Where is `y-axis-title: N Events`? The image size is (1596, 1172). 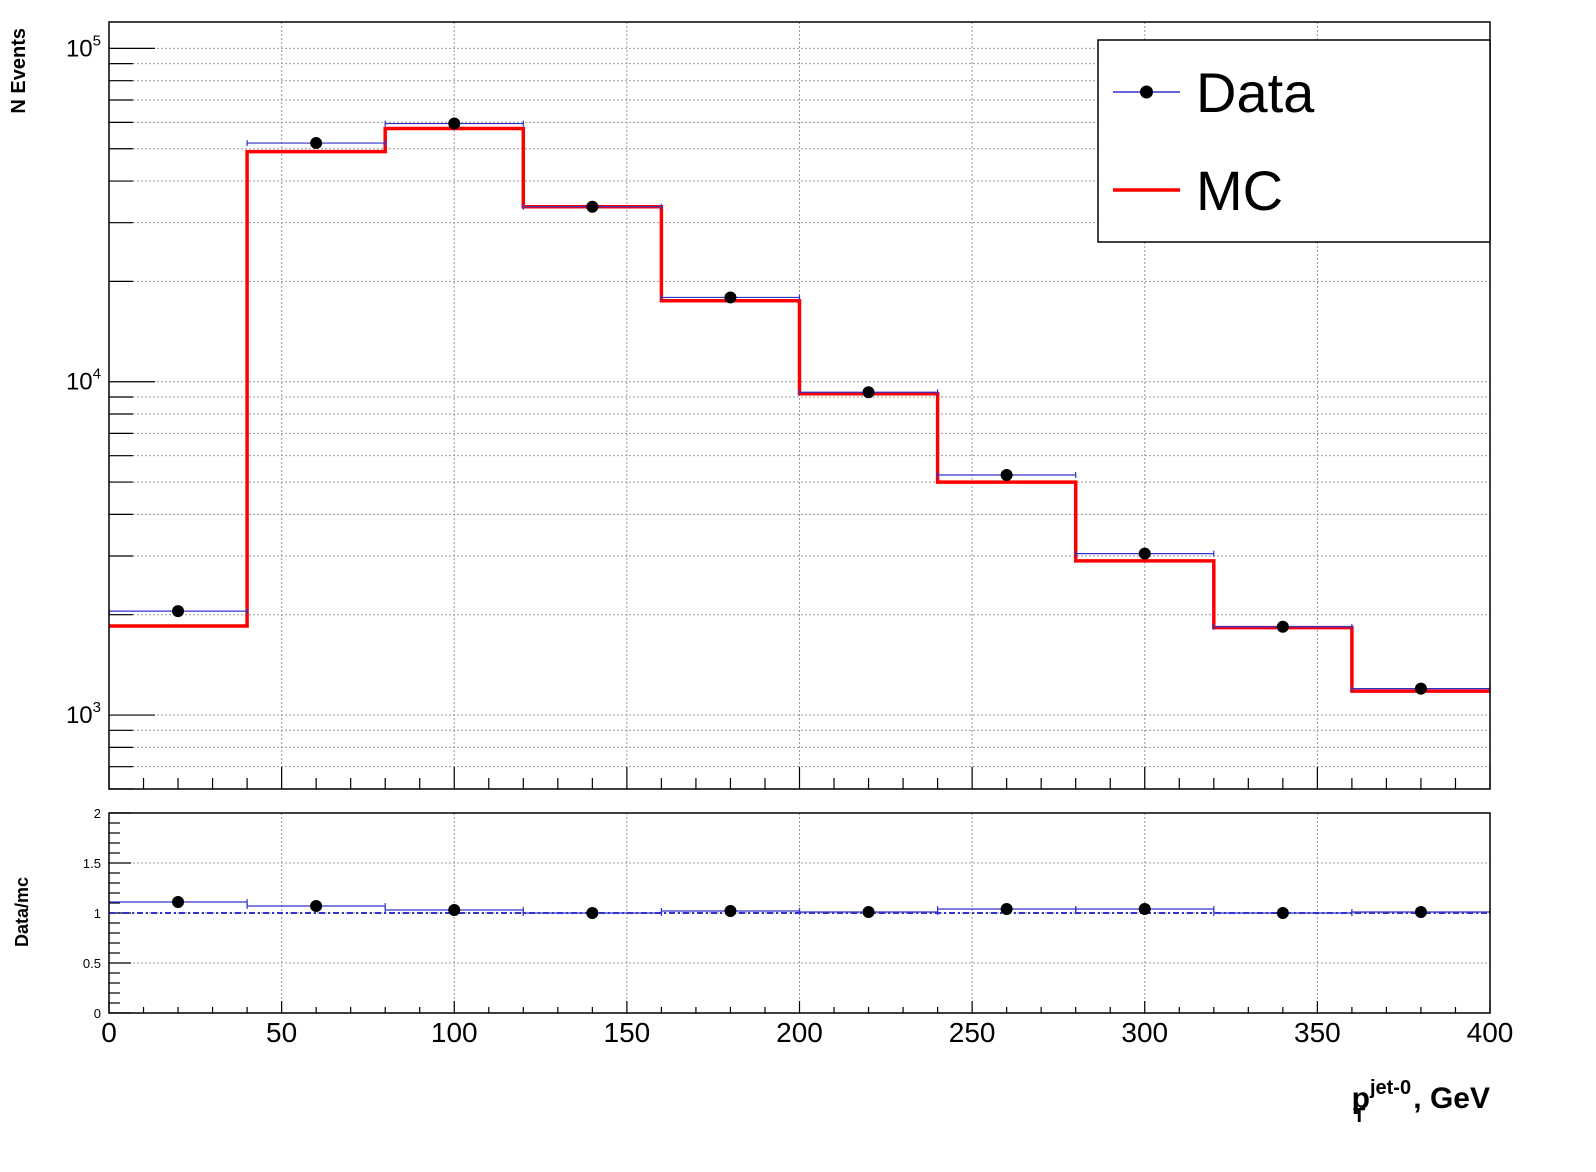 y-axis-title: N Events is located at coordinates (19, 71).